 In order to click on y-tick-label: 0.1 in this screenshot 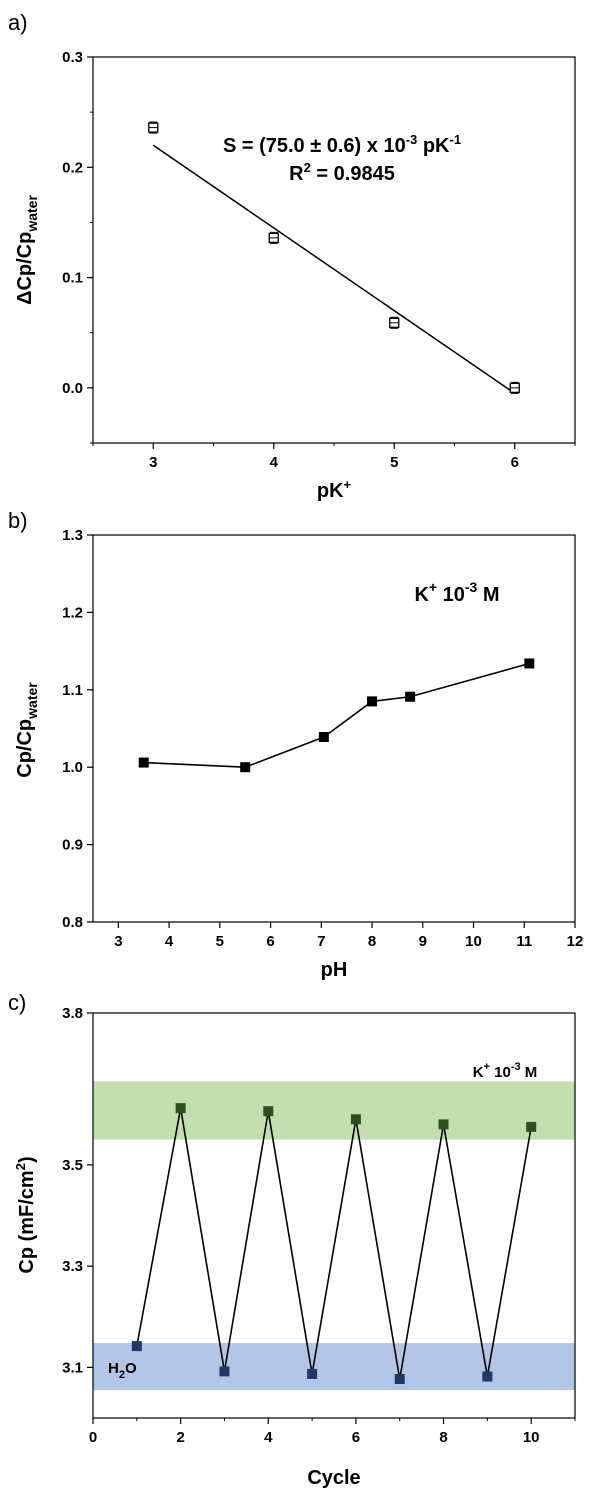, I will do `click(72, 278)`.